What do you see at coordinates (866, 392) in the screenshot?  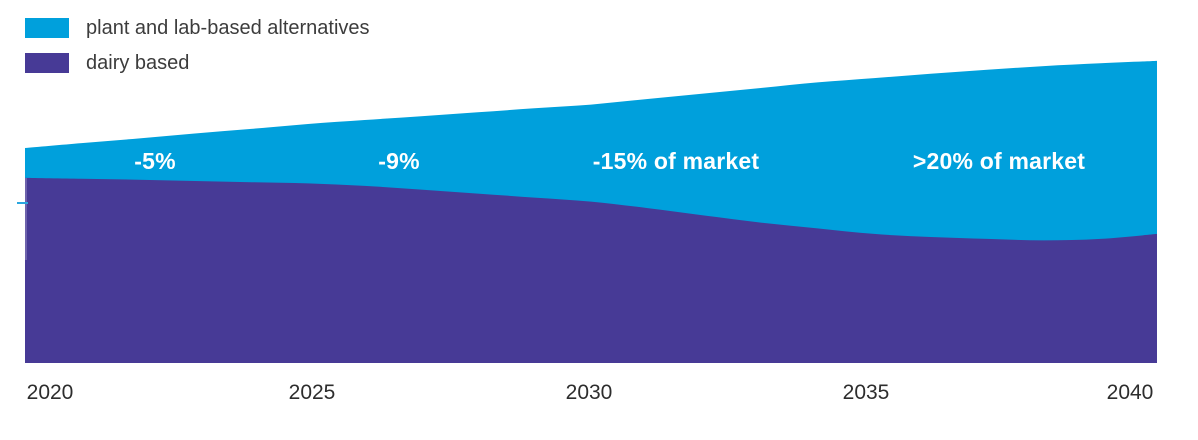 I see `x-tick-2035: 2035` at bounding box center [866, 392].